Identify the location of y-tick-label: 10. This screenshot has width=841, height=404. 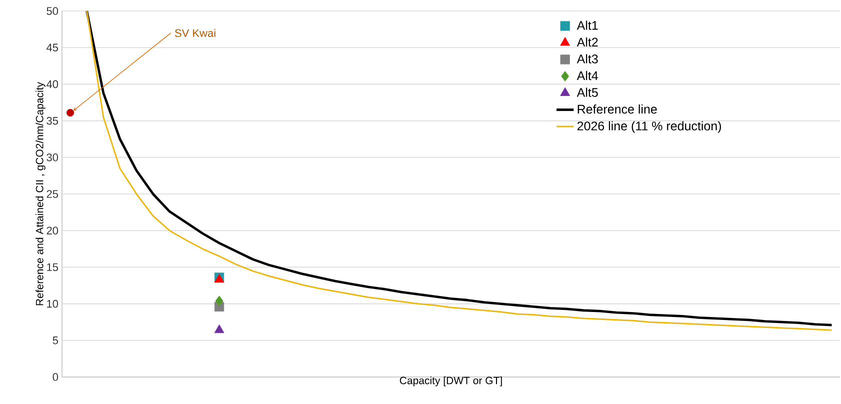
(52, 304).